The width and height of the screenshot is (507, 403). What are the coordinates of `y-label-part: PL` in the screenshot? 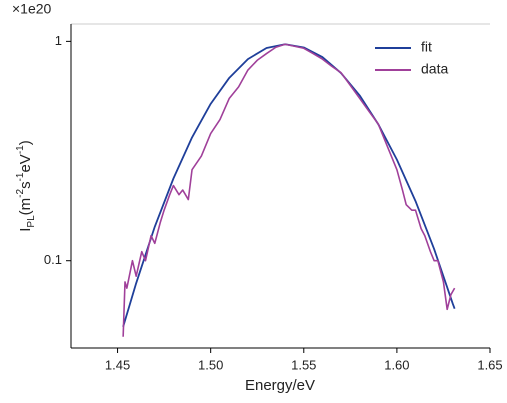 It's located at (31, 221).